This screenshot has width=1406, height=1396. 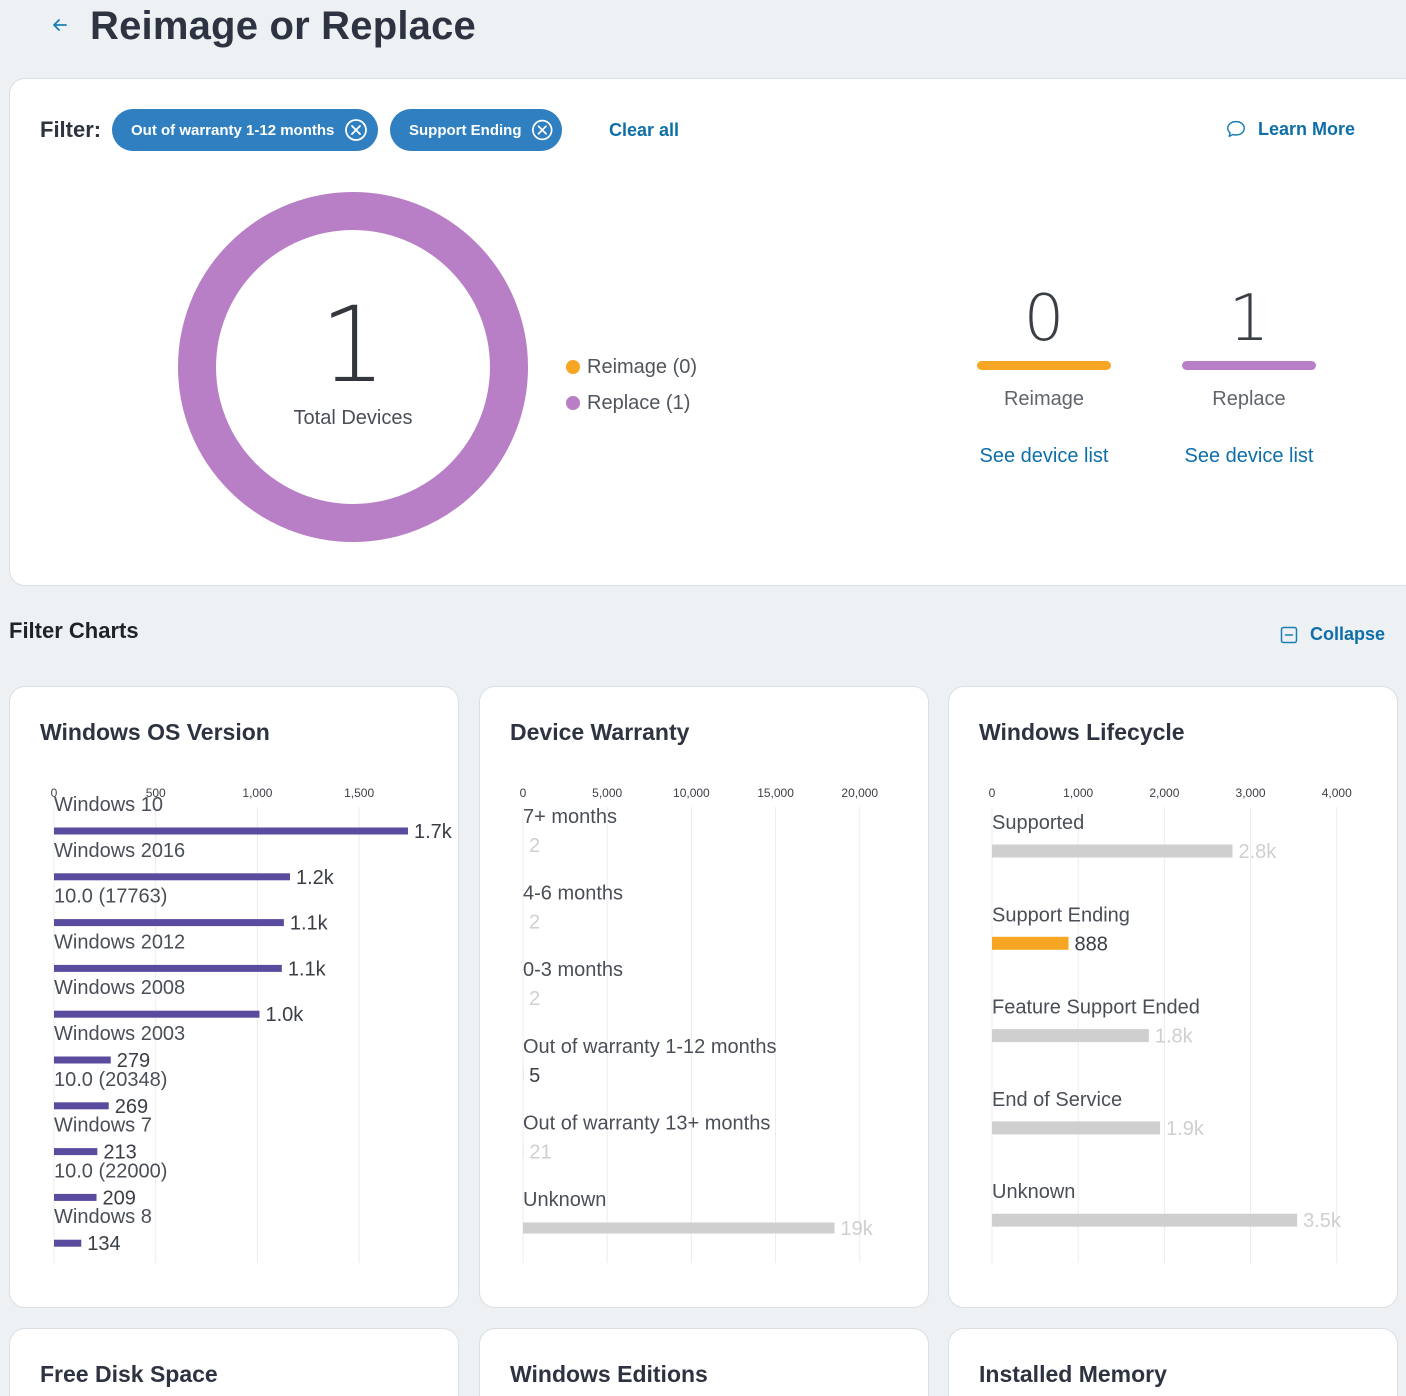 I want to click on reimage-see-device-list-link: See device list, so click(x=1044, y=456).